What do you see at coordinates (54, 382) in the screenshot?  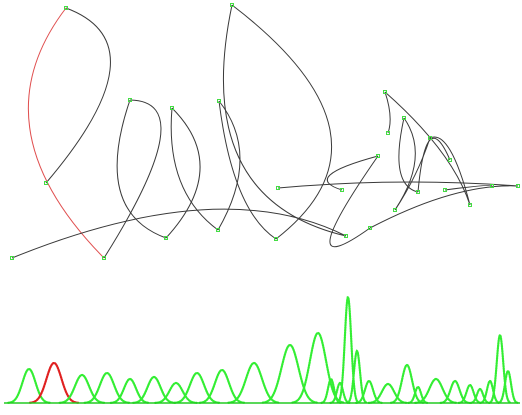 I see `gaussian-peak-highlighted` at bounding box center [54, 382].